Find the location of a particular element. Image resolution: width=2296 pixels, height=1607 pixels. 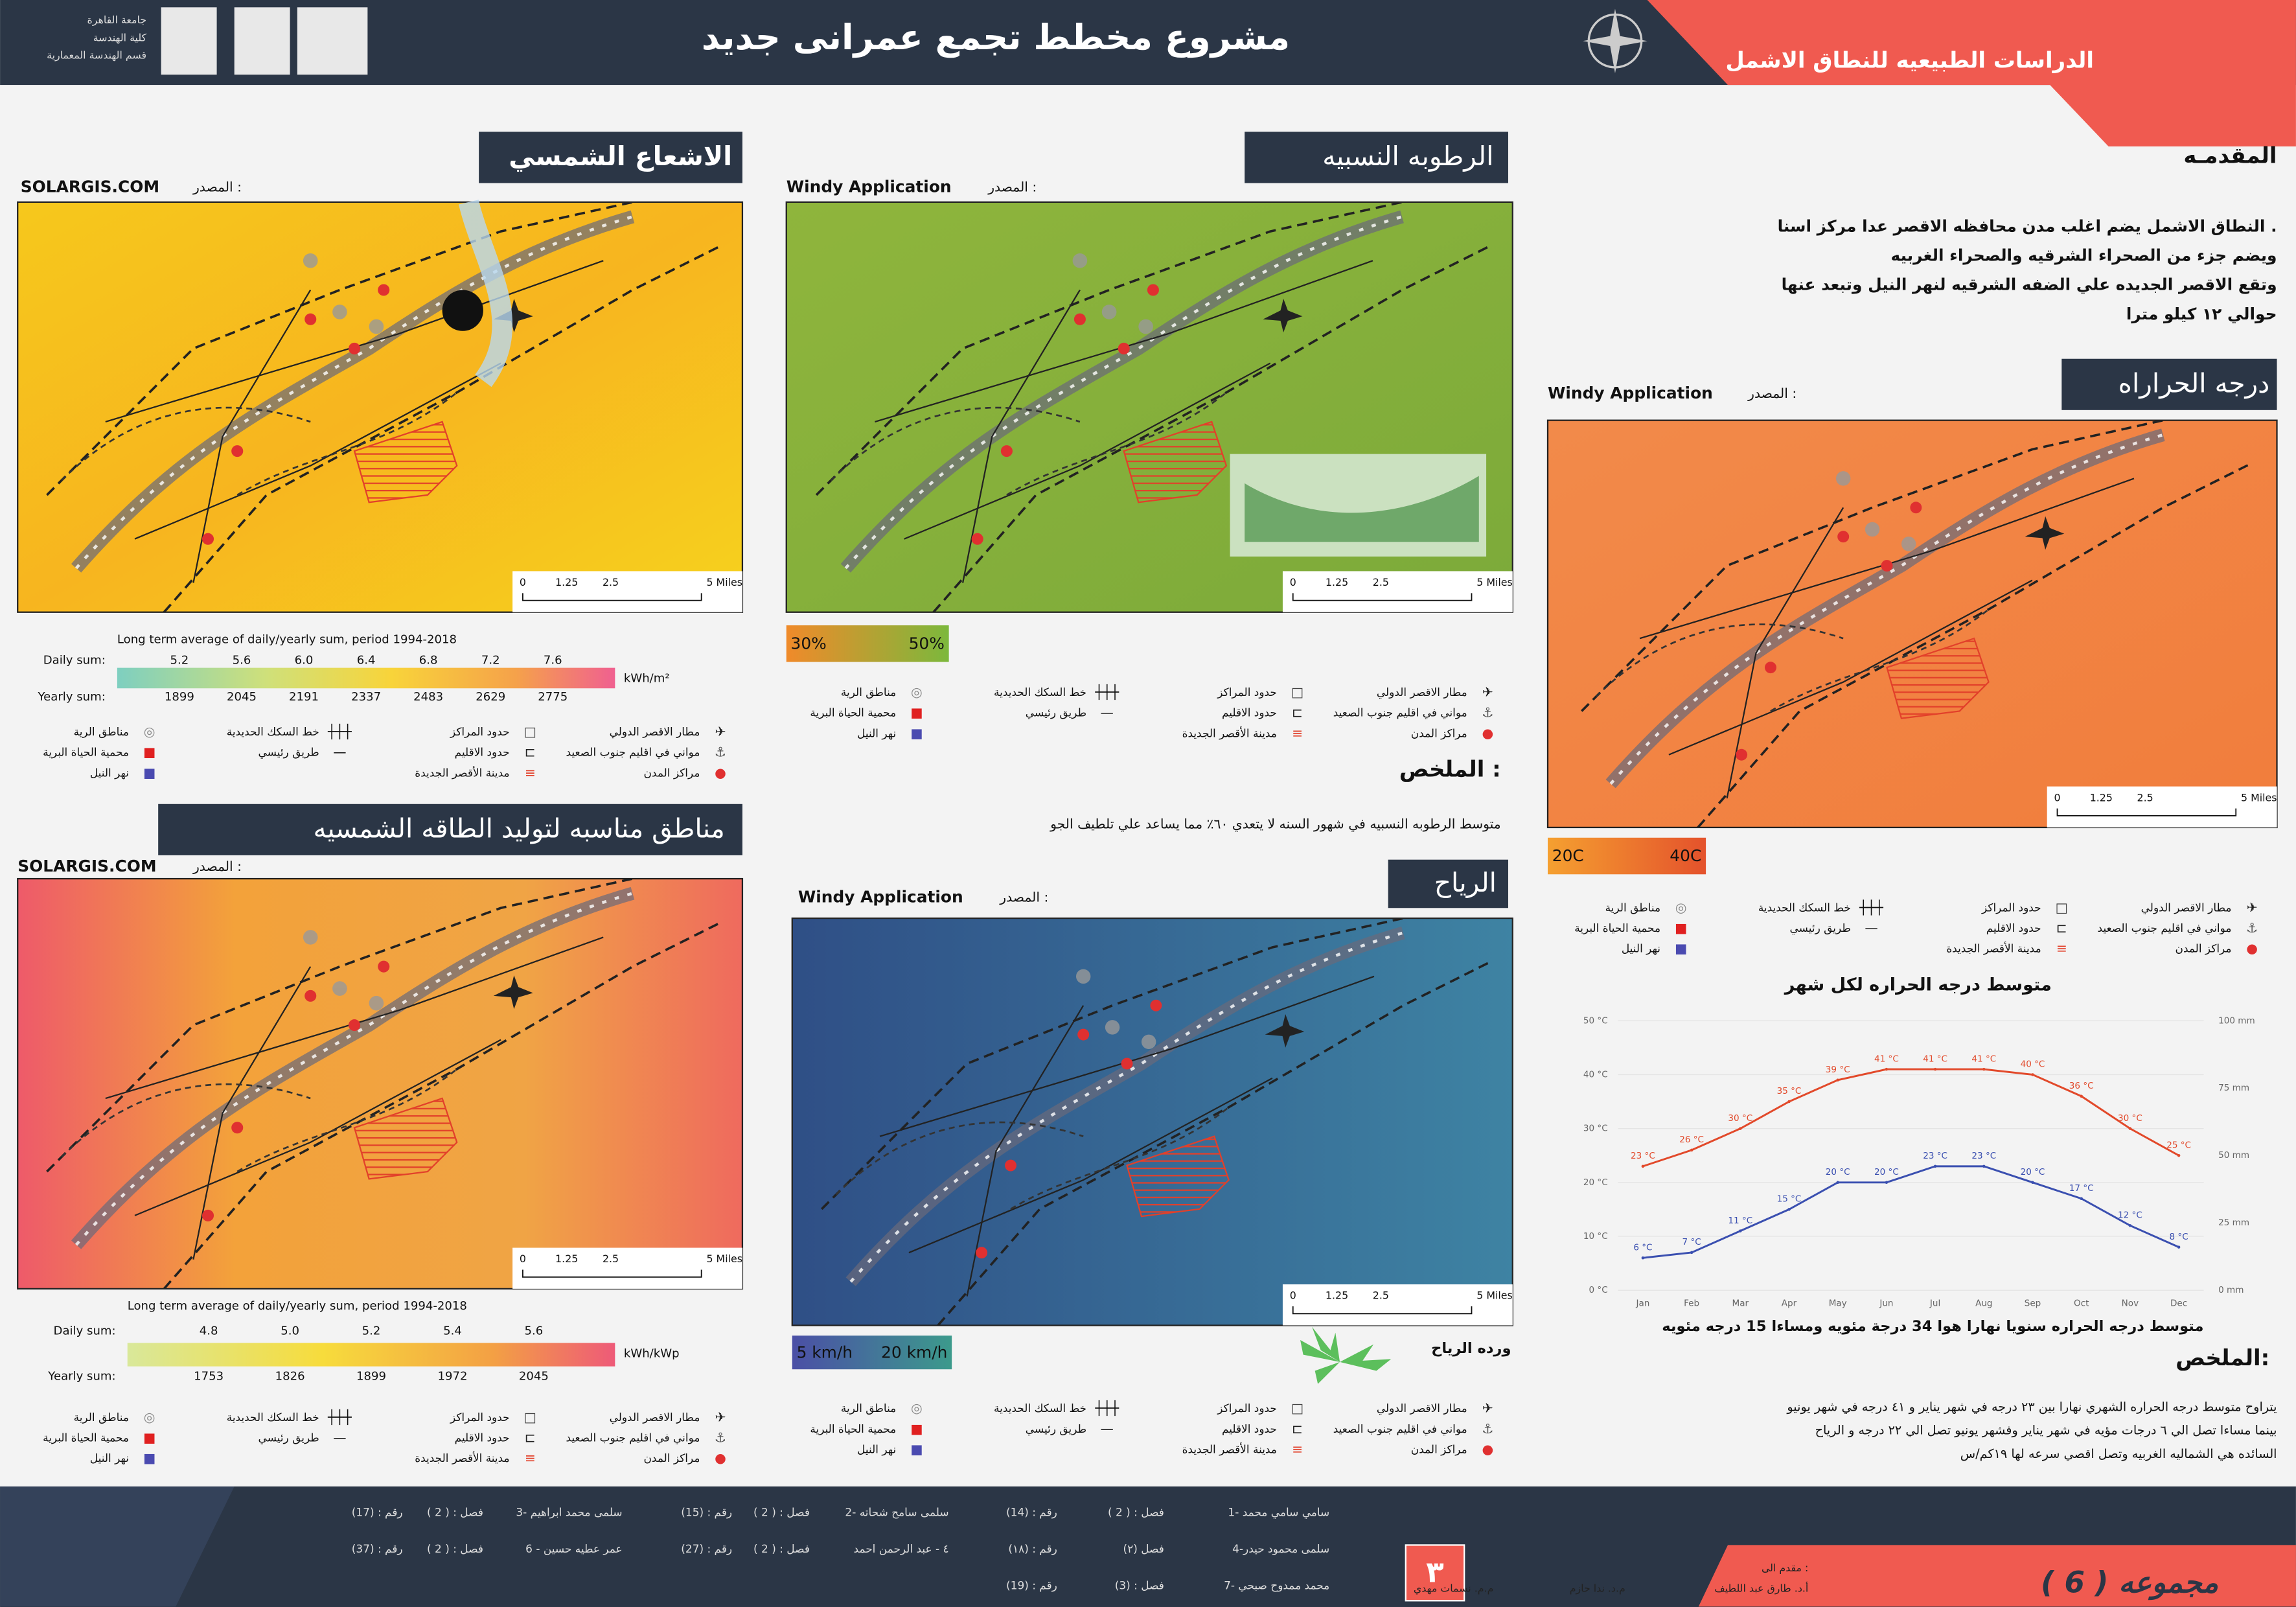

colorbar-tick: 6.8 is located at coordinates (428, 660).